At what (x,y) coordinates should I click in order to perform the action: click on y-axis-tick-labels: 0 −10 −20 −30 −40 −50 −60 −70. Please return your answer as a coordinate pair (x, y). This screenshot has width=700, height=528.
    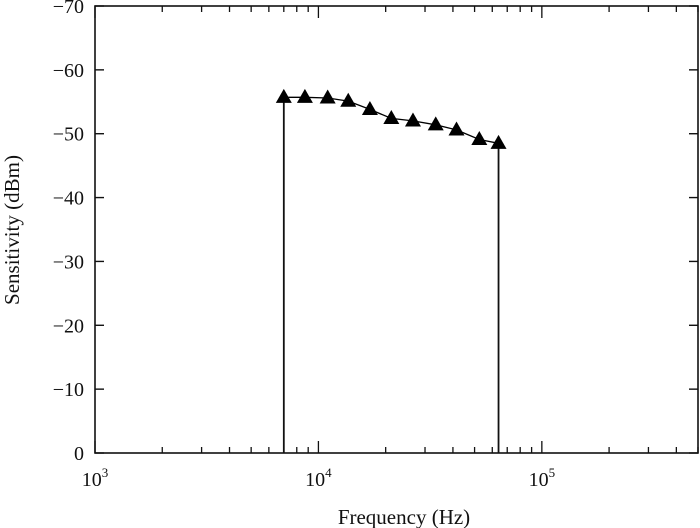
    Looking at the image, I should click on (68, 232).